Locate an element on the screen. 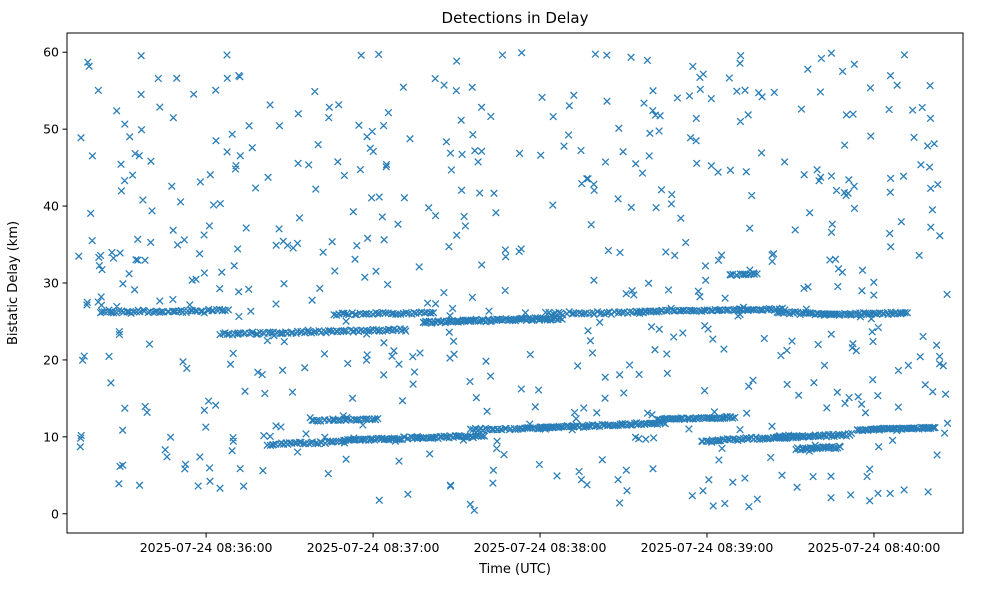 Image resolution: width=989 pixels, height=590 pixels. x-tick-label: 2025-07-24 08:37:00 is located at coordinates (373, 547).